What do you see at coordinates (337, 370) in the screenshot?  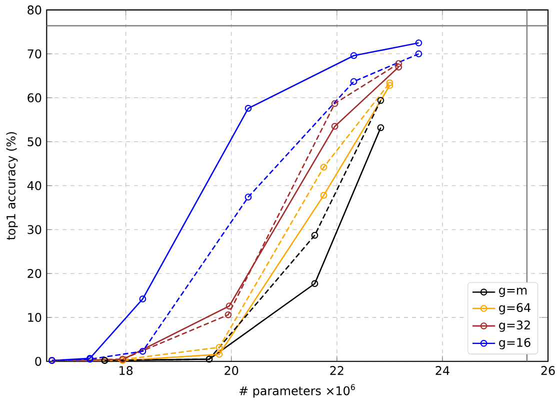 I see `x-tick-label: 22` at bounding box center [337, 370].